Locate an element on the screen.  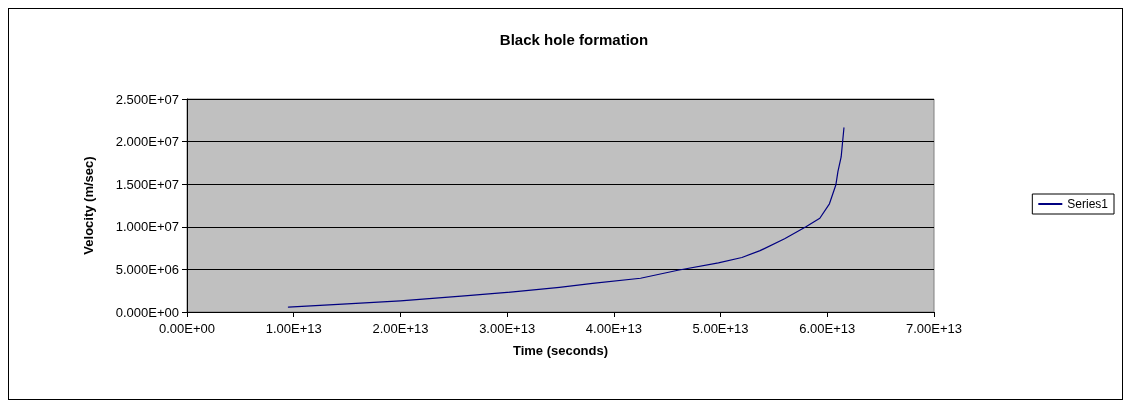
x-tick-label: 4.00E+13 is located at coordinates (613, 328).